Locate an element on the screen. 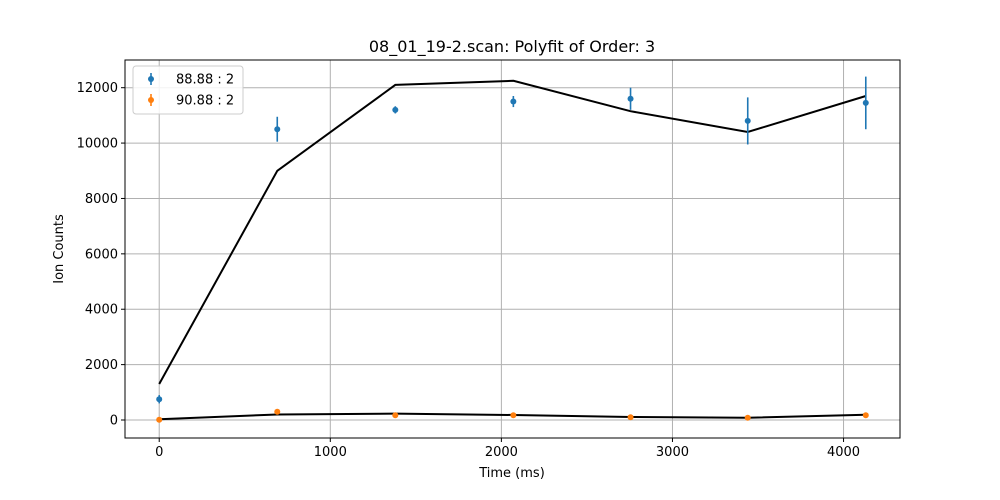 The width and height of the screenshot is (1000, 500). y-tick-label: 6000 is located at coordinates (101, 254).